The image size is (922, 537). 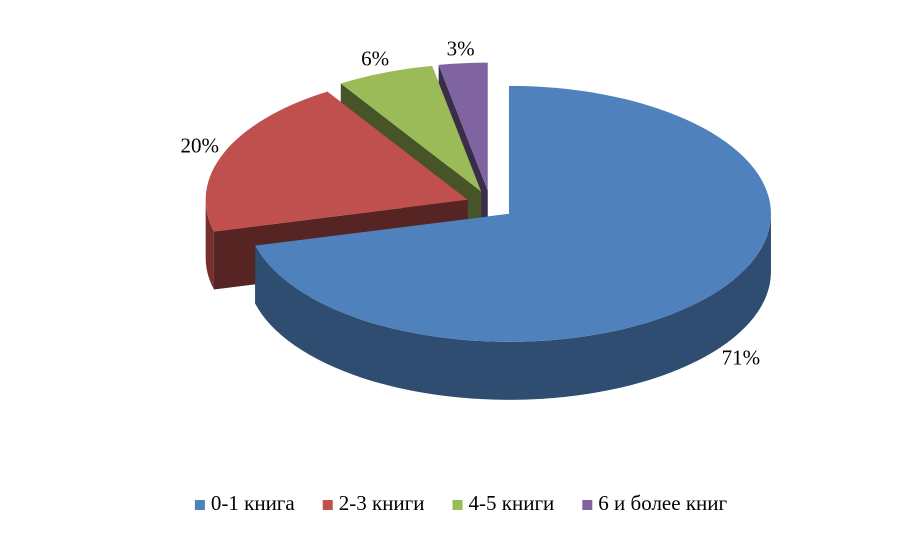 What do you see at coordinates (741, 358) in the screenshot?
I see `data-label: 71%` at bounding box center [741, 358].